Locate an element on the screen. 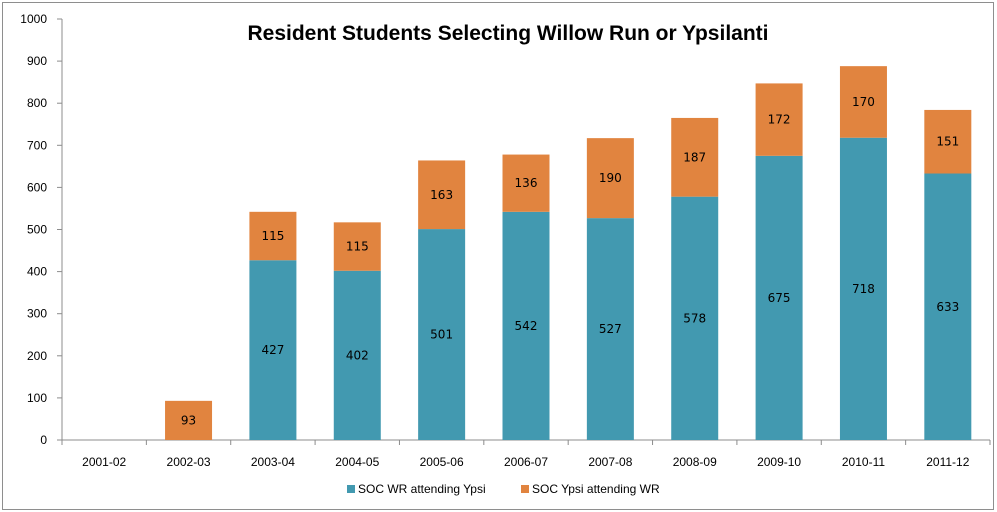 The width and height of the screenshot is (997, 512). data-label: 163 is located at coordinates (441, 195).